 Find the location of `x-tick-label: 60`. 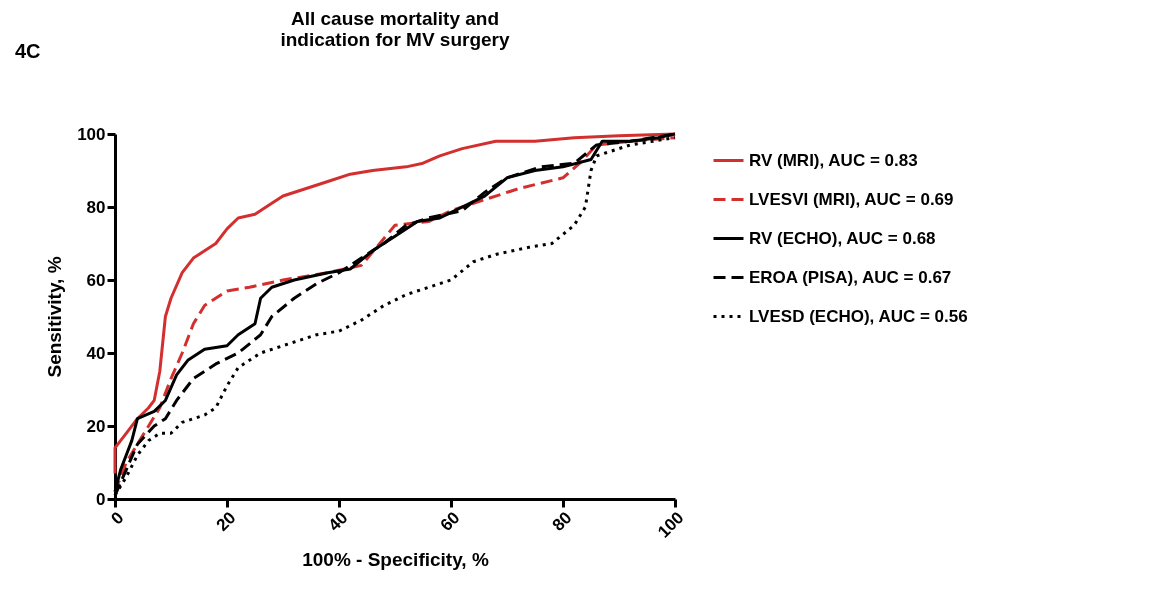

x-tick-label: 60 is located at coordinates (450, 521).